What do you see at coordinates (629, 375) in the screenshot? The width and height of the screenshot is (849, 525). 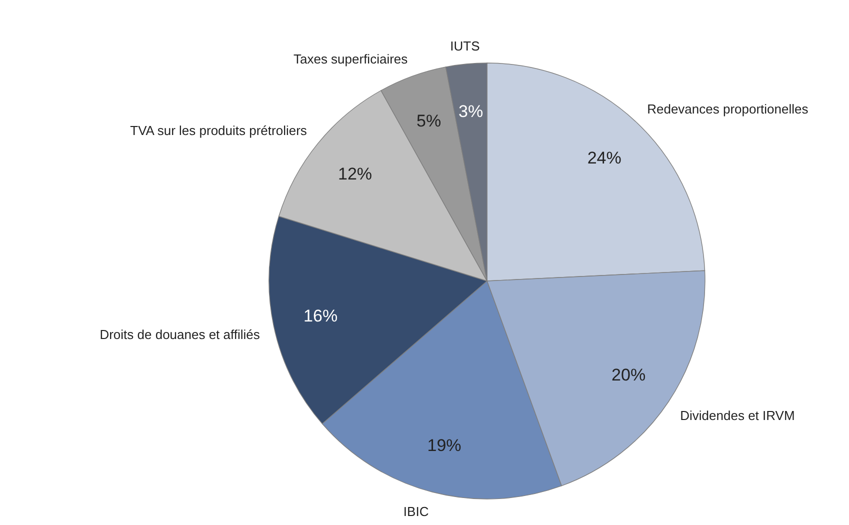 I see `data-label: 20%` at bounding box center [629, 375].